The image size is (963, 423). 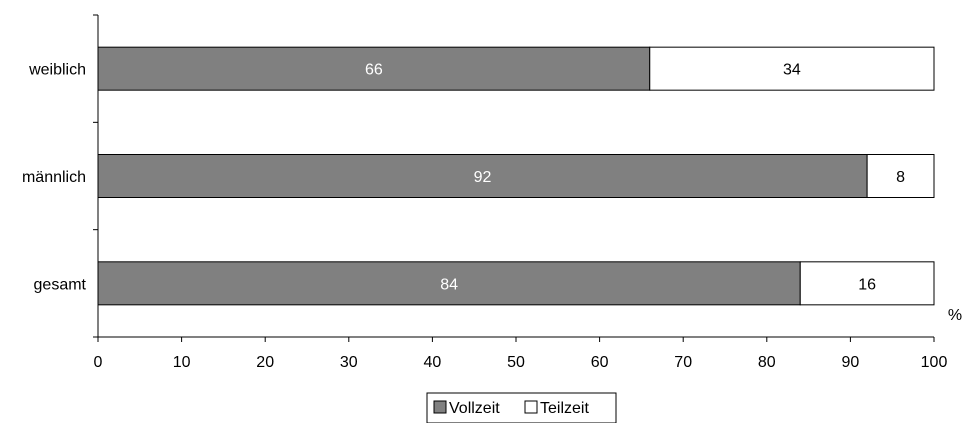 I want to click on legend-label-vollzeit: Vollzeit, so click(x=474, y=408).